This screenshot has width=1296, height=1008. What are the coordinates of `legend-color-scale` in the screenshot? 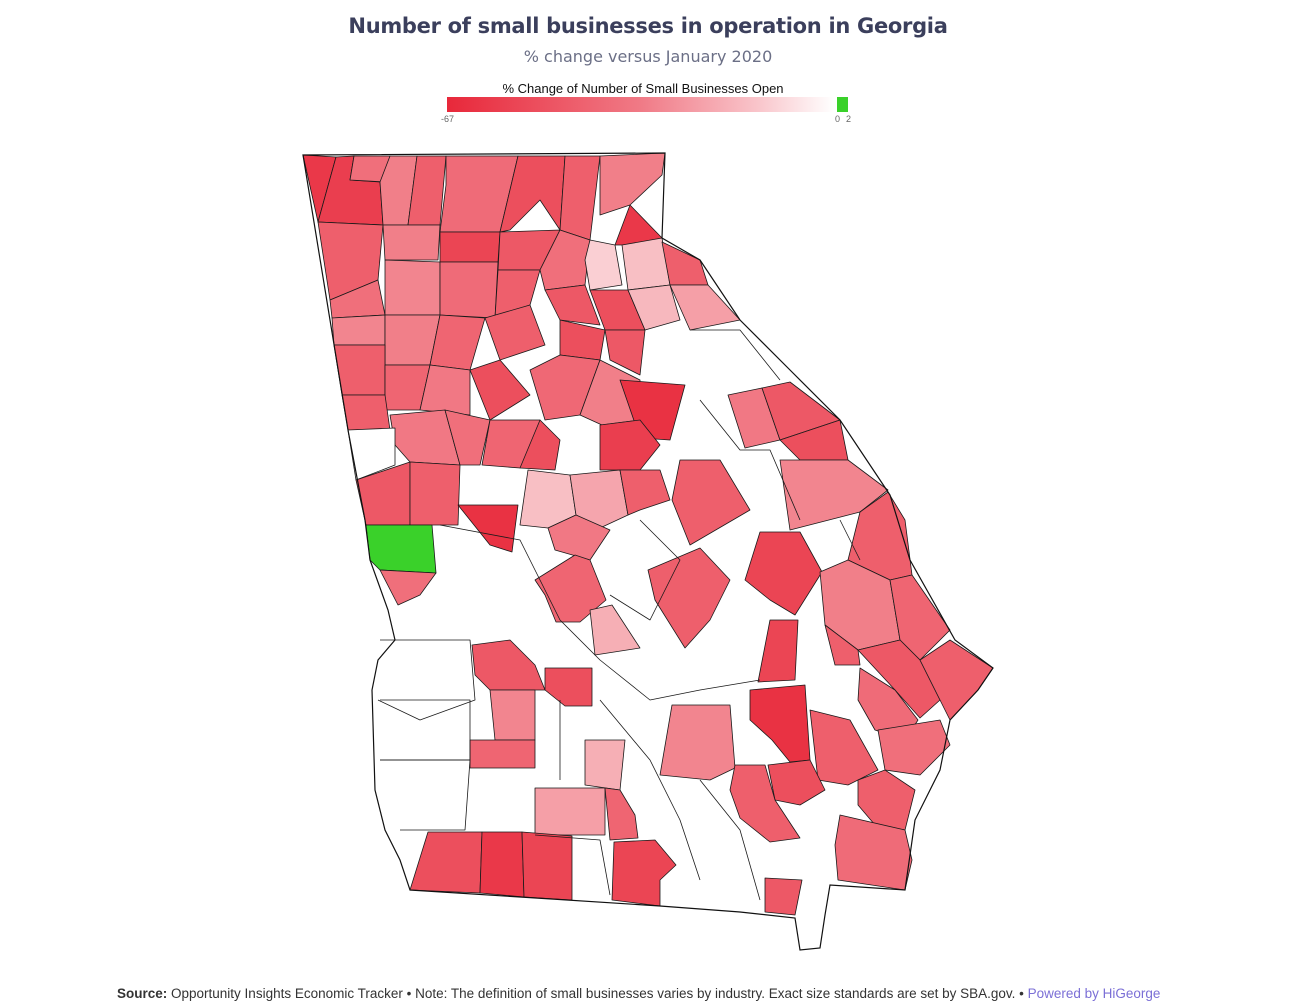 It's located at (640, 104).